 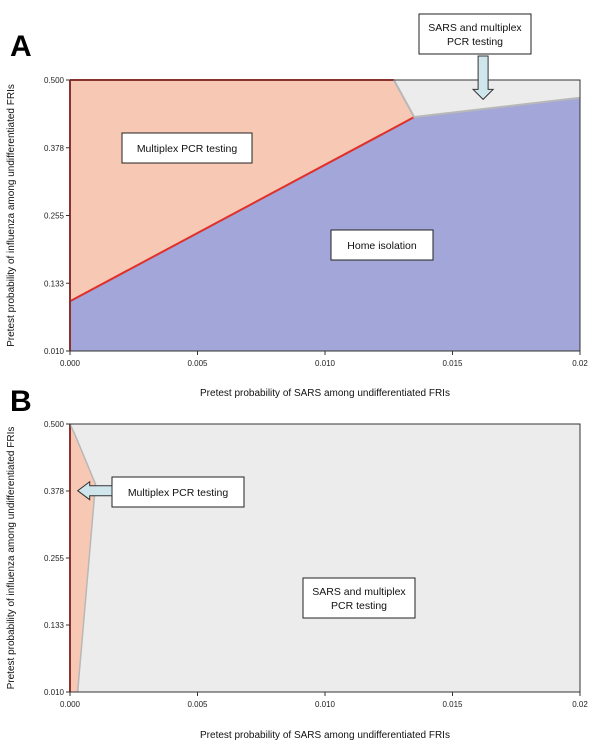 I want to click on panel-b-y-tick-label: 0.378, so click(x=54, y=491).